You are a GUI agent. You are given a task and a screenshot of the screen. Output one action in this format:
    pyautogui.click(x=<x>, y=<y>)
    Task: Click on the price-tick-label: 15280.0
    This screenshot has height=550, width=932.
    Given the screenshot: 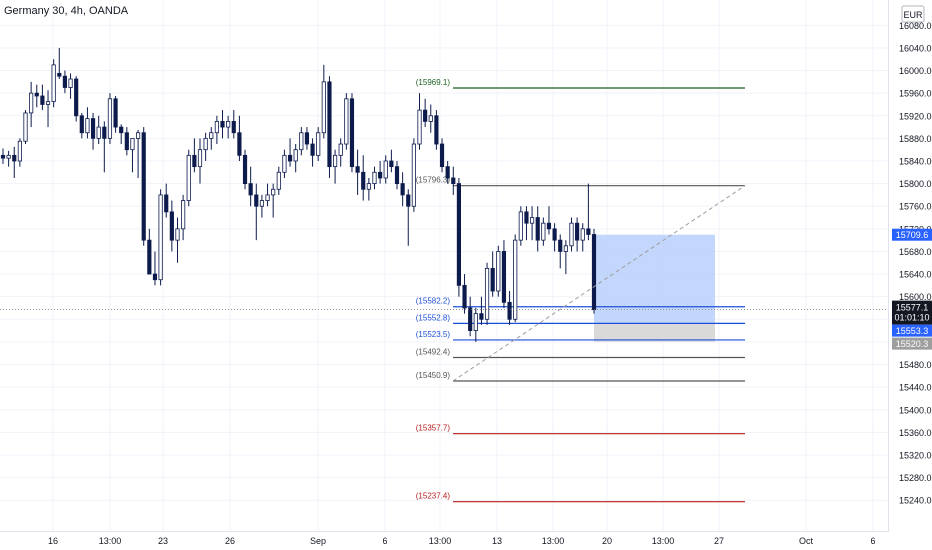 What is the action you would take?
    pyautogui.click(x=915, y=478)
    